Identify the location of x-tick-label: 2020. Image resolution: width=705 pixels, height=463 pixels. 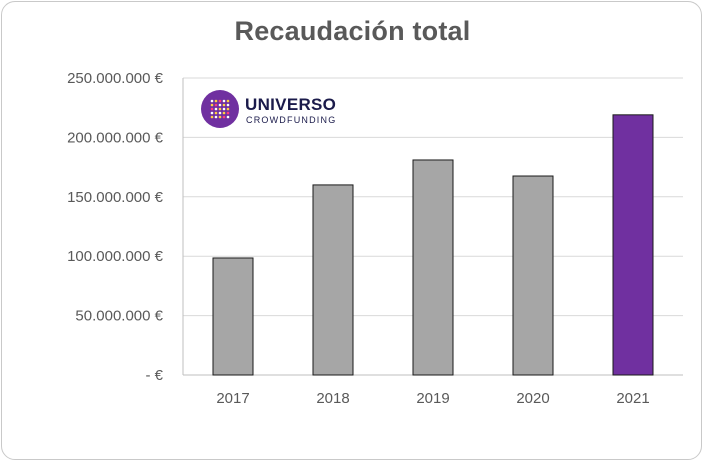
(532, 398).